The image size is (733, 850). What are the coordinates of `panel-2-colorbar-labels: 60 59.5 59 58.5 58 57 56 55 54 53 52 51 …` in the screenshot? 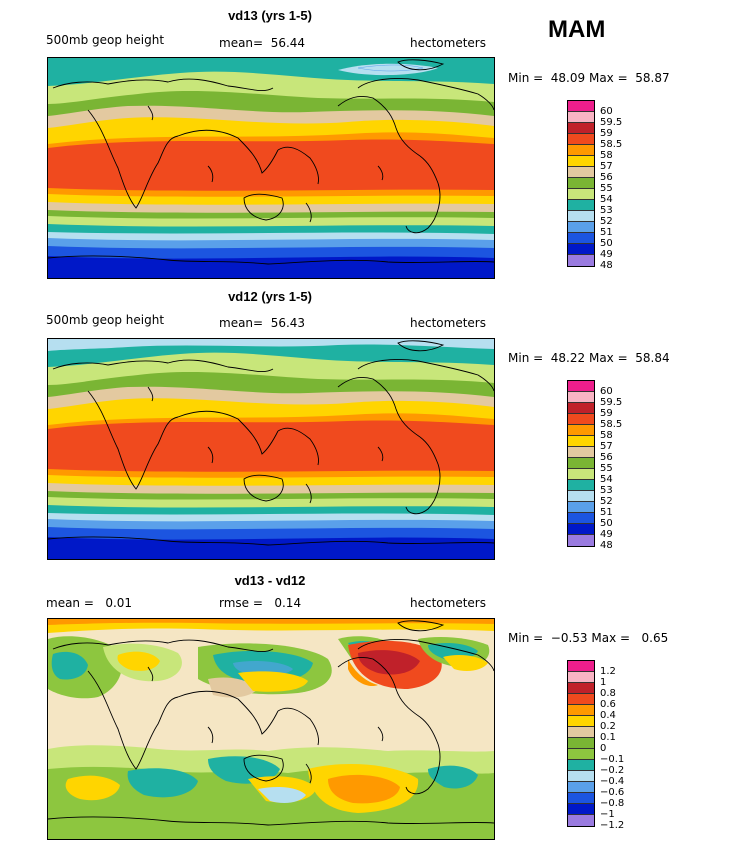 It's located at (630, 468).